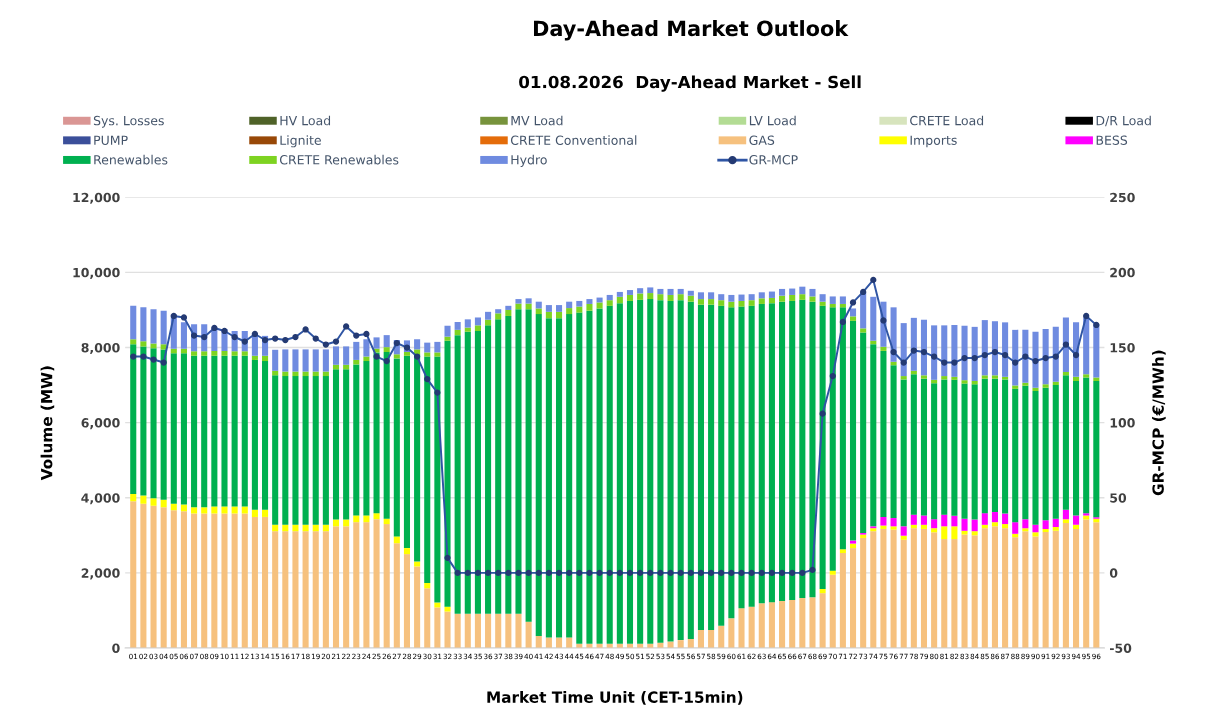 The height and width of the screenshot is (720, 1215). Describe the element at coordinates (128, 121) in the screenshot. I see `legend-label: Sys. Losses` at that location.